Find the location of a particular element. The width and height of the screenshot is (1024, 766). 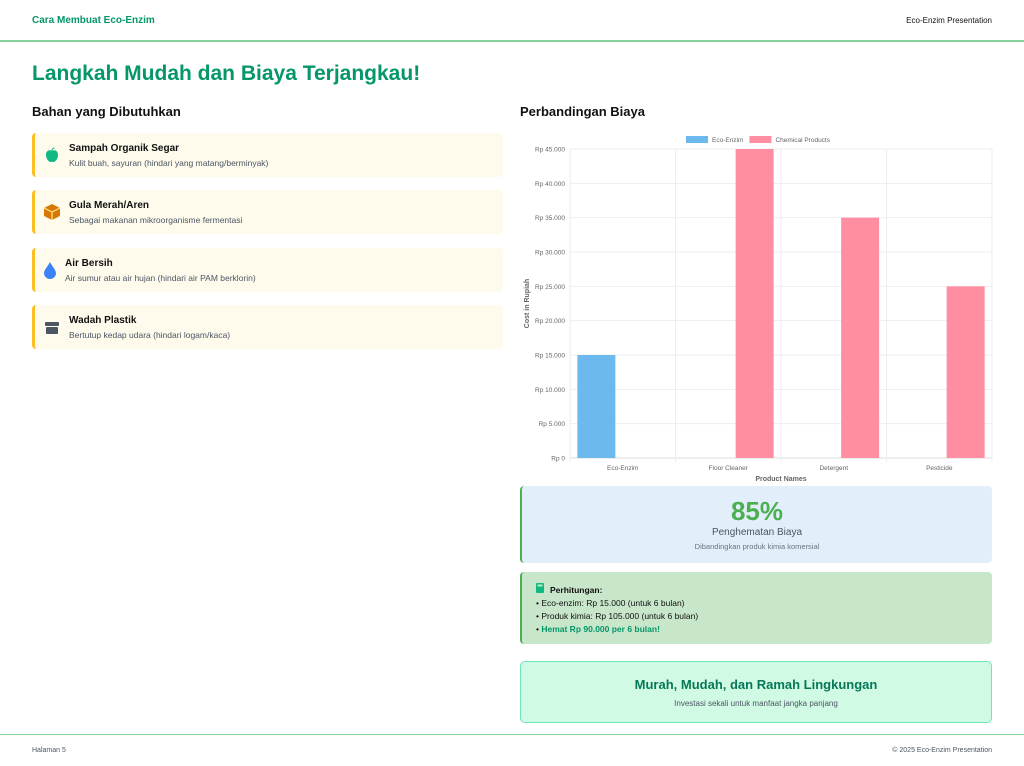

calculator-icon is located at coordinates (540, 590).